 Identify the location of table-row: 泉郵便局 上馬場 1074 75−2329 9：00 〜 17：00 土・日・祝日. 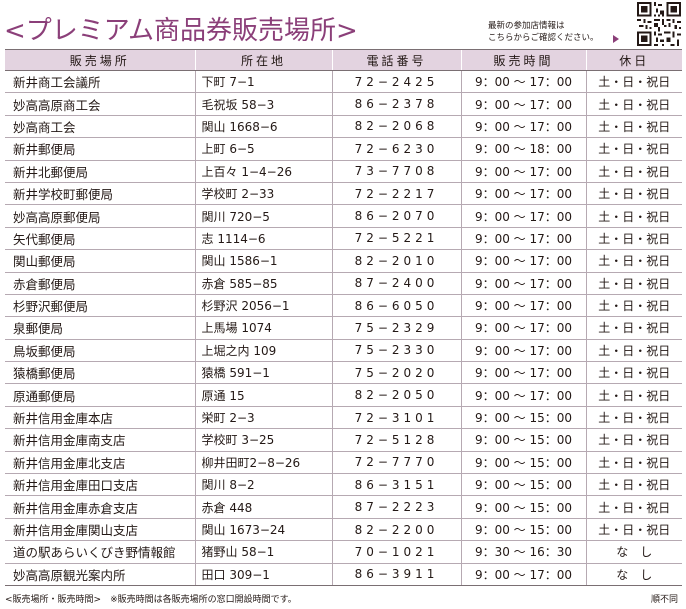
(343, 328).